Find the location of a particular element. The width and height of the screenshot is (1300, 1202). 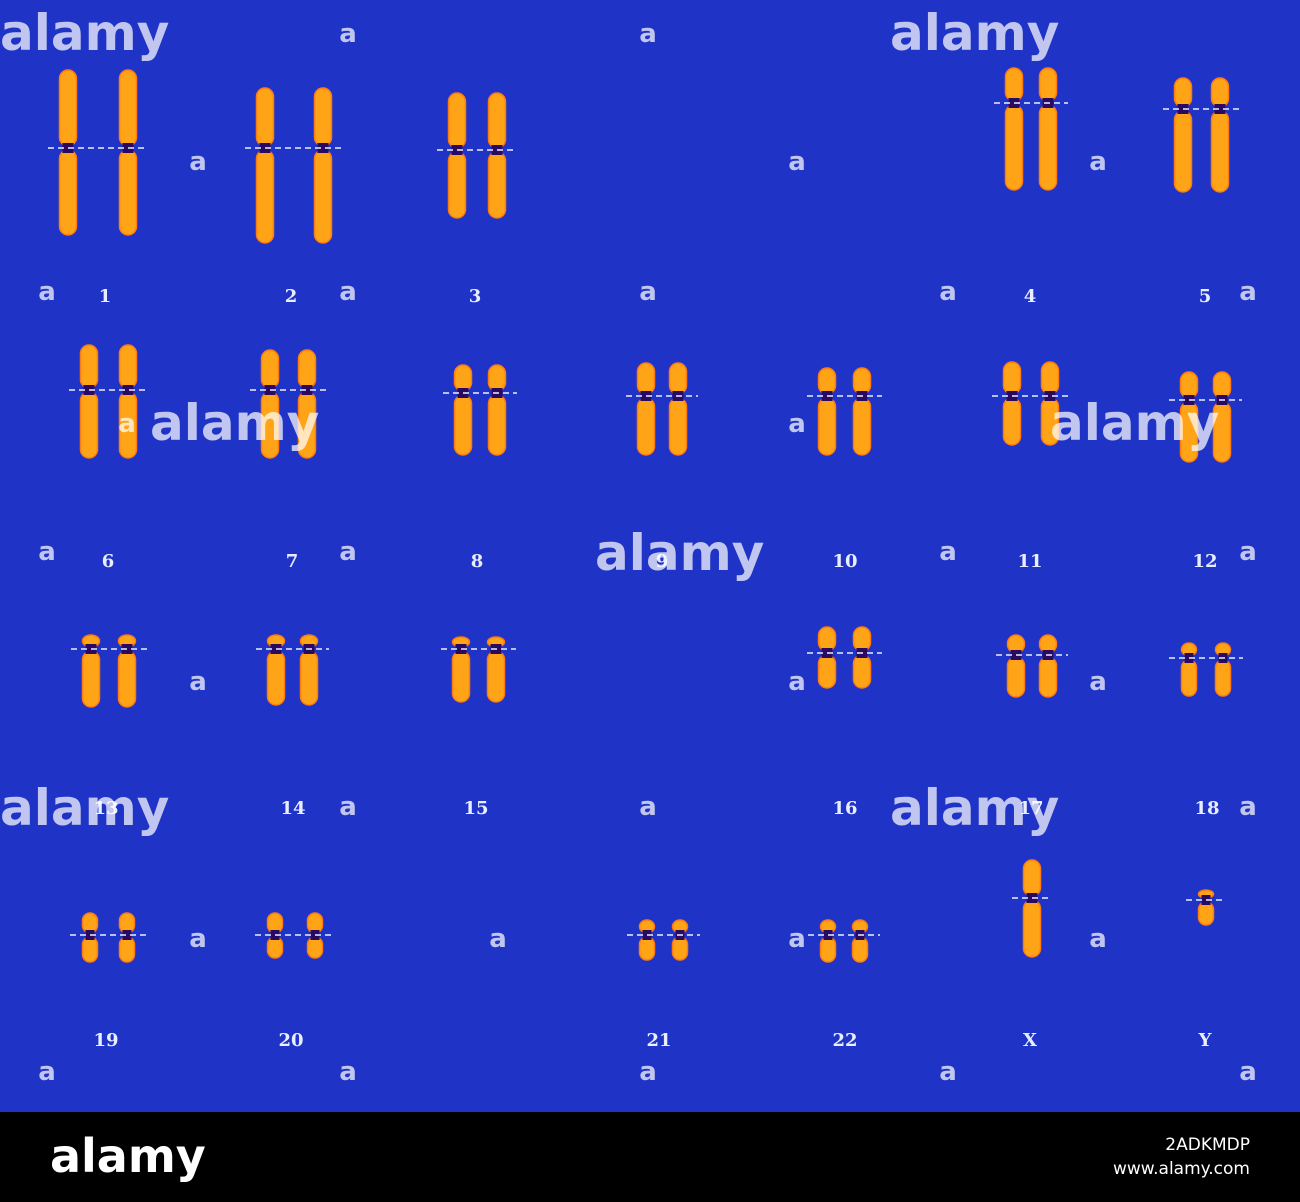

image-id: 2ADKMDP is located at coordinates (1207, 1145).